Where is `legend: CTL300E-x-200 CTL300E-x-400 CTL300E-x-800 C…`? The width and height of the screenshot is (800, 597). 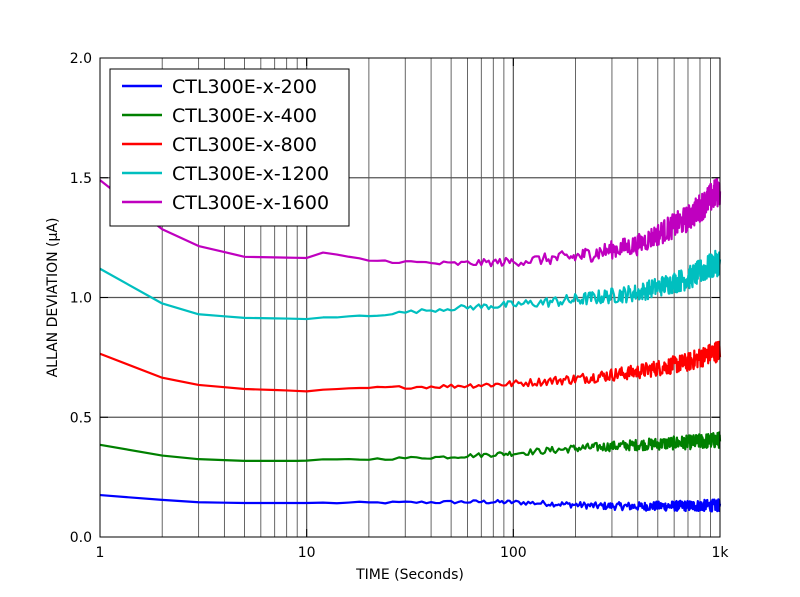
legend: CTL300E-x-200 CTL300E-x-400 CTL300E-x-800 C… is located at coordinates (229, 147).